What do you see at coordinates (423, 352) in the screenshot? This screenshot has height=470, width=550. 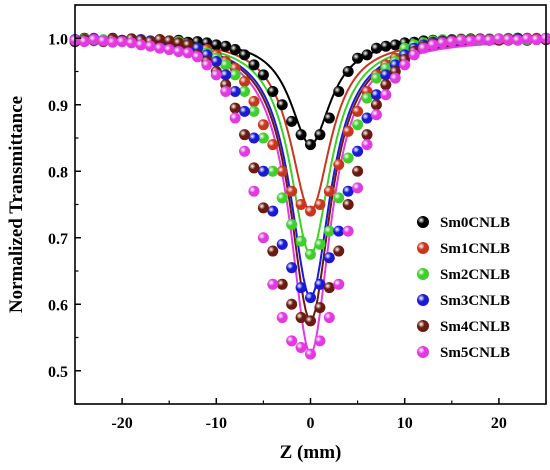 I see `legend-marker-sm5cnlb` at bounding box center [423, 352].